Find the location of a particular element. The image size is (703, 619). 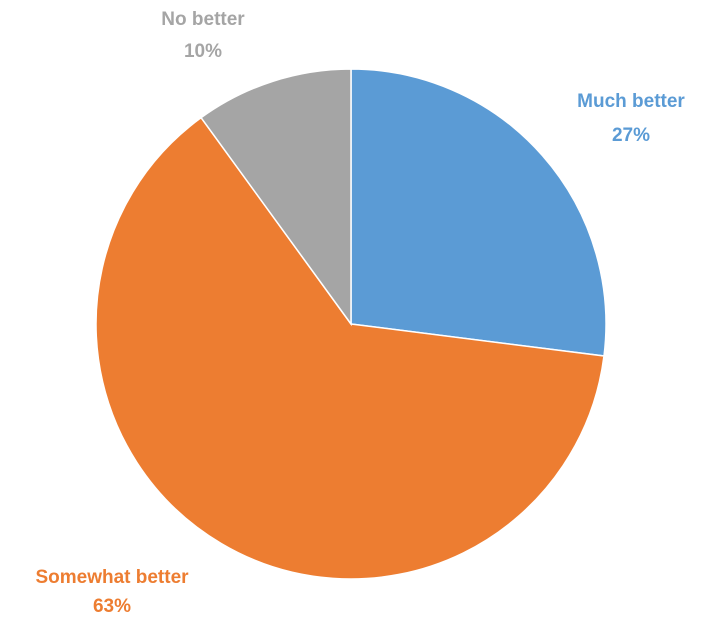

slice-value-label: 63% is located at coordinates (112, 606).